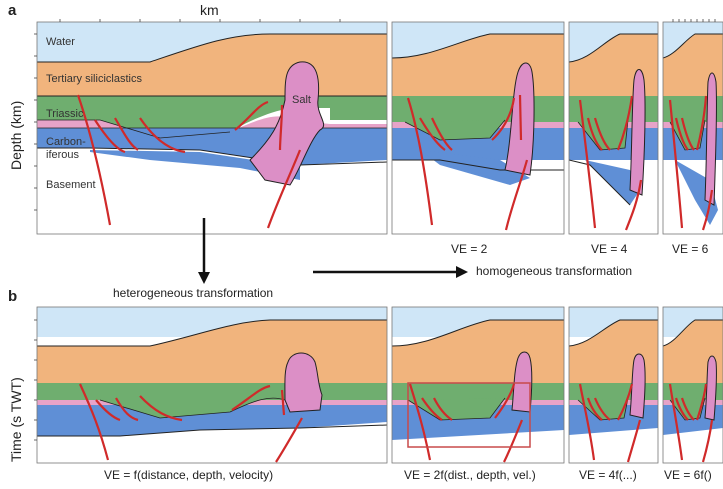  Describe the element at coordinates (688, 475) in the screenshot. I see `ve-formula-6: VE = 6f()` at that location.